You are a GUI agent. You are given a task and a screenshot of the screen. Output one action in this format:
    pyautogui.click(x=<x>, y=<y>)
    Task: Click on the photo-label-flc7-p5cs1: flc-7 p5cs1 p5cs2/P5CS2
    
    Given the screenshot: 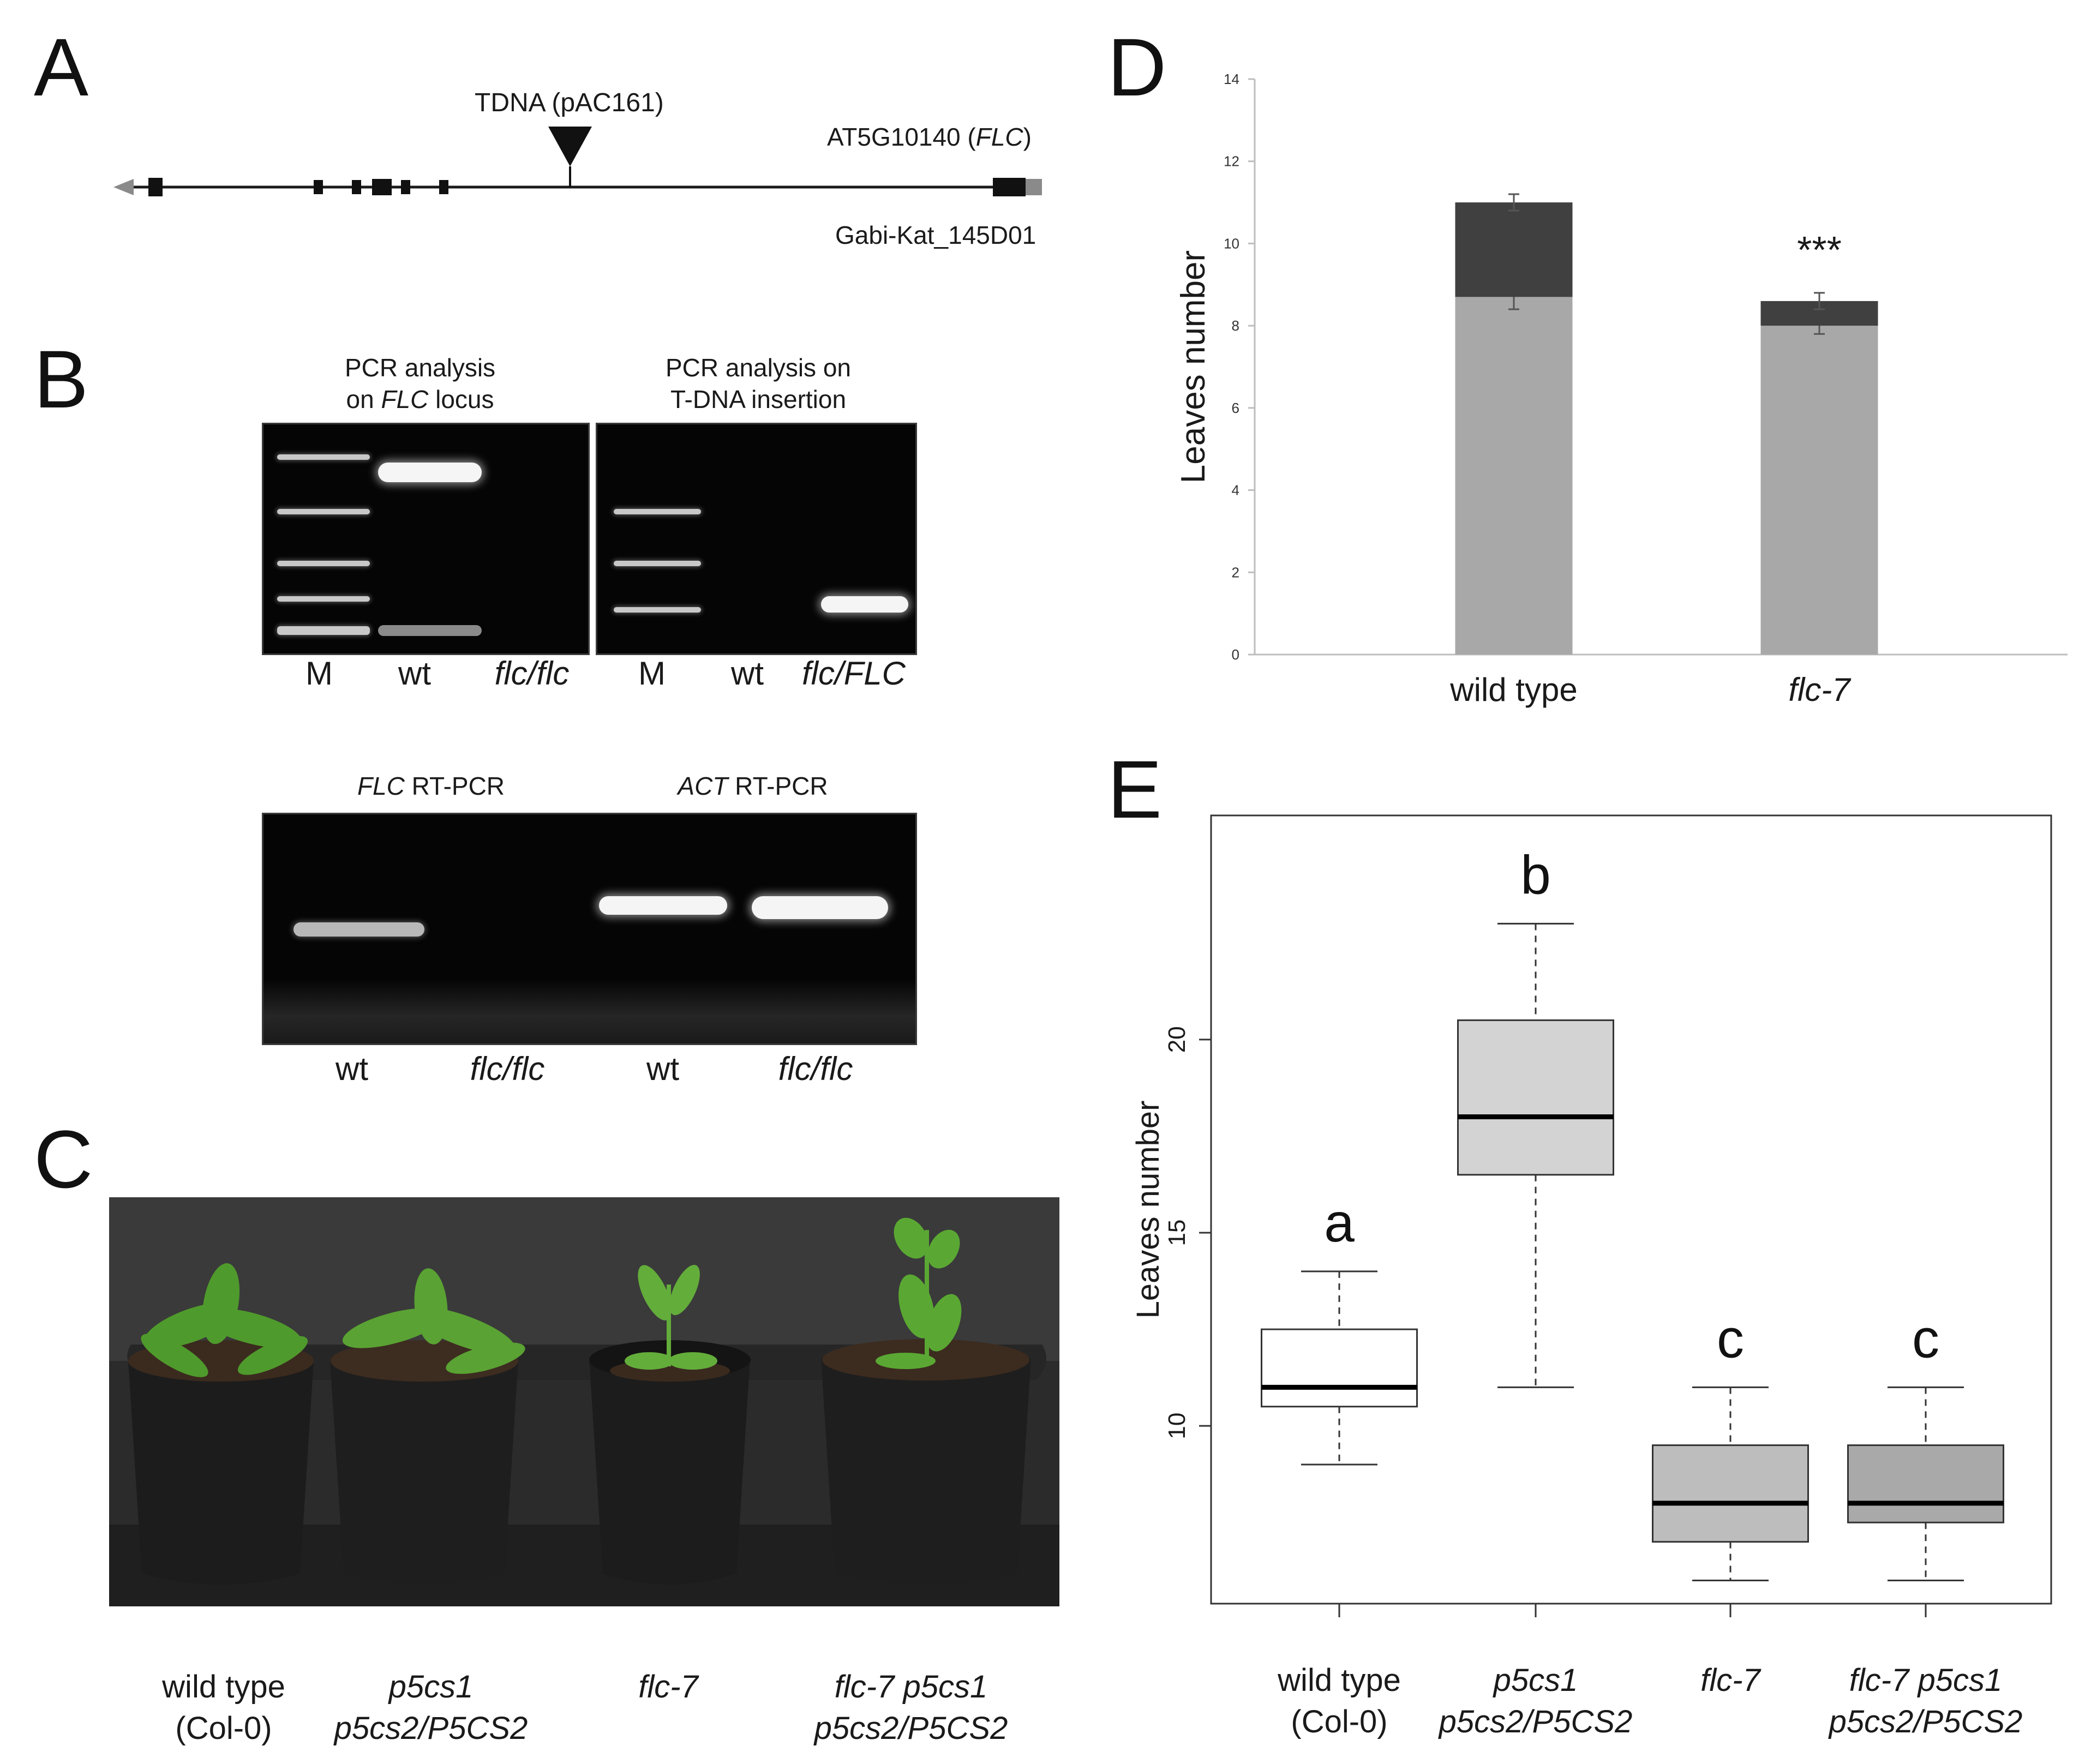 What is the action you would take?
    pyautogui.click(x=911, y=1707)
    